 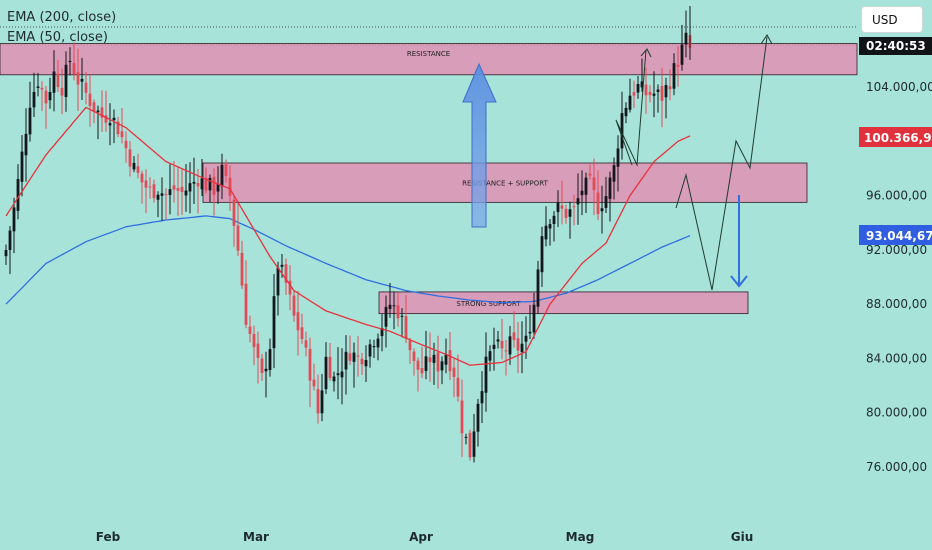 I want to click on legend-ema50: EMA (50, close), so click(x=57, y=37).